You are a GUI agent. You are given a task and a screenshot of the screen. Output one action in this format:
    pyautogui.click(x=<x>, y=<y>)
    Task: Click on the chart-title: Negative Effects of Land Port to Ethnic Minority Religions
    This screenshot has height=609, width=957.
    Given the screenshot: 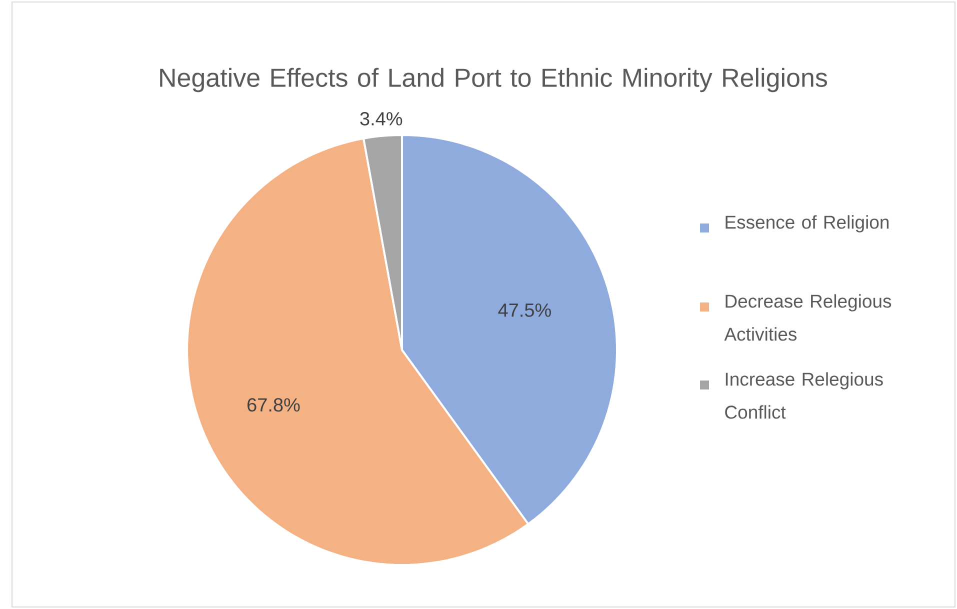 What is the action you would take?
    pyautogui.click(x=493, y=80)
    